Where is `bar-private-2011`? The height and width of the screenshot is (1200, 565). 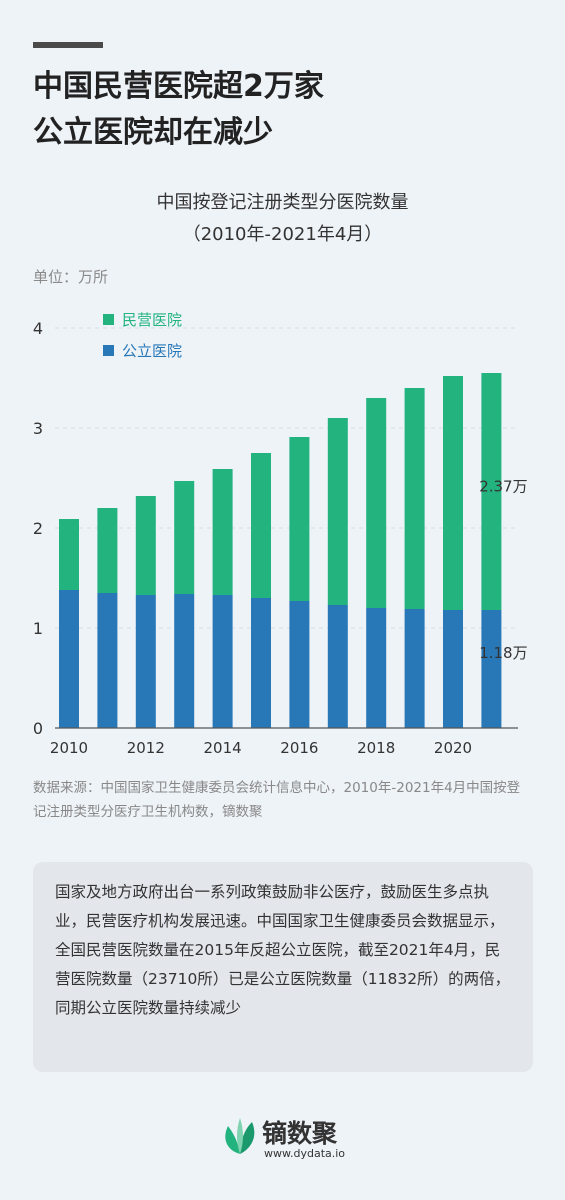
bar-private-2011 is located at coordinates (107, 550).